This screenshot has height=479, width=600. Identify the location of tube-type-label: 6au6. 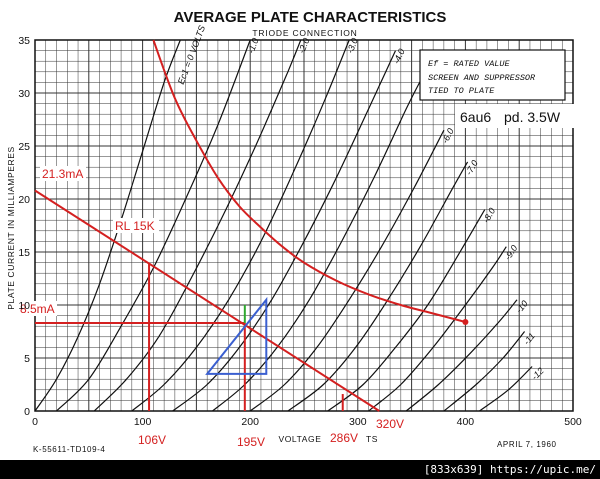
(475, 117).